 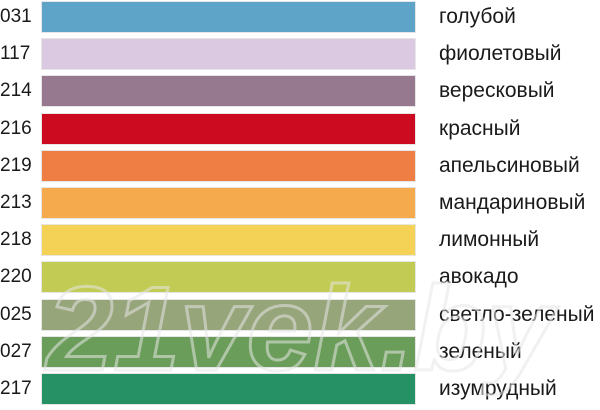 What do you see at coordinates (16, 91) in the screenshot?
I see `swatch-code: 214` at bounding box center [16, 91].